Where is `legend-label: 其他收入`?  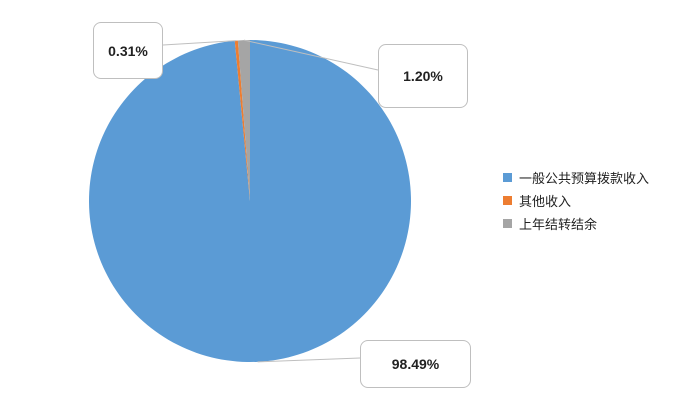
legend-label: 其他收入 is located at coordinates (545, 202).